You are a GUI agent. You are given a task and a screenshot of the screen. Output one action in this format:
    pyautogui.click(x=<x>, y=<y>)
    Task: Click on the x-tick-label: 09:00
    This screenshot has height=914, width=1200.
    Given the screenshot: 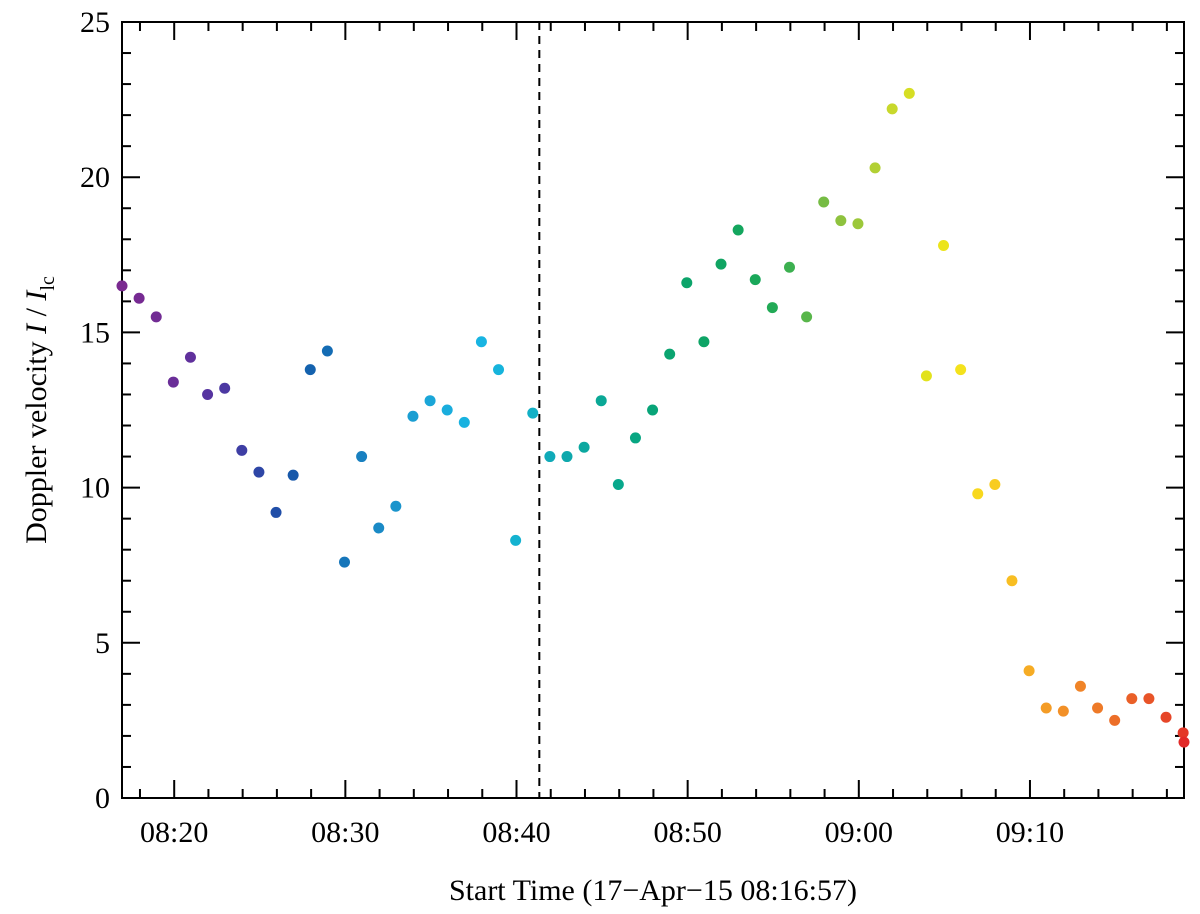 What is the action you would take?
    pyautogui.click(x=859, y=832)
    